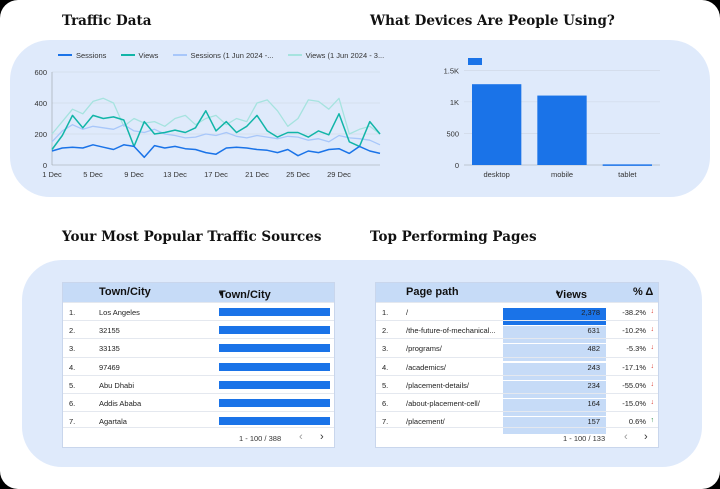 This screenshot has width=720, height=489. Describe the element at coordinates (407, 312) in the screenshot. I see `page-path: /` at that location.